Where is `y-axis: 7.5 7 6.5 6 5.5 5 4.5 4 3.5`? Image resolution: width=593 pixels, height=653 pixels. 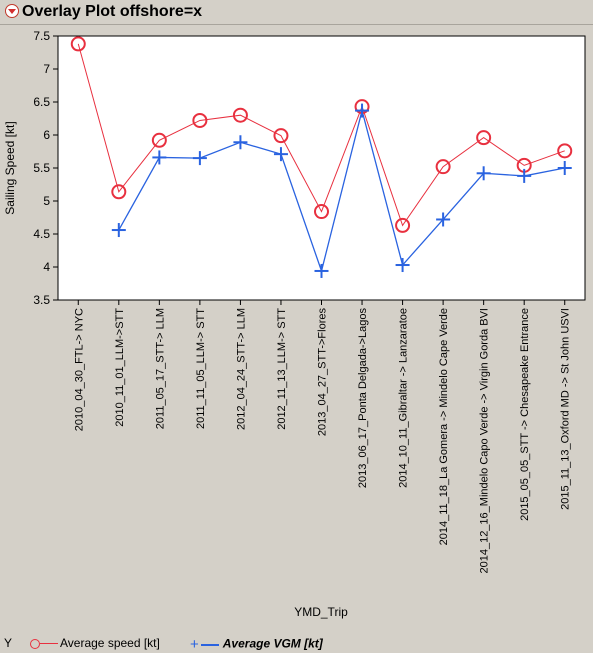
y-axis: 7.5 7 6.5 6 5.5 5 4.5 4 3.5 is located at coordinates (45, 168).